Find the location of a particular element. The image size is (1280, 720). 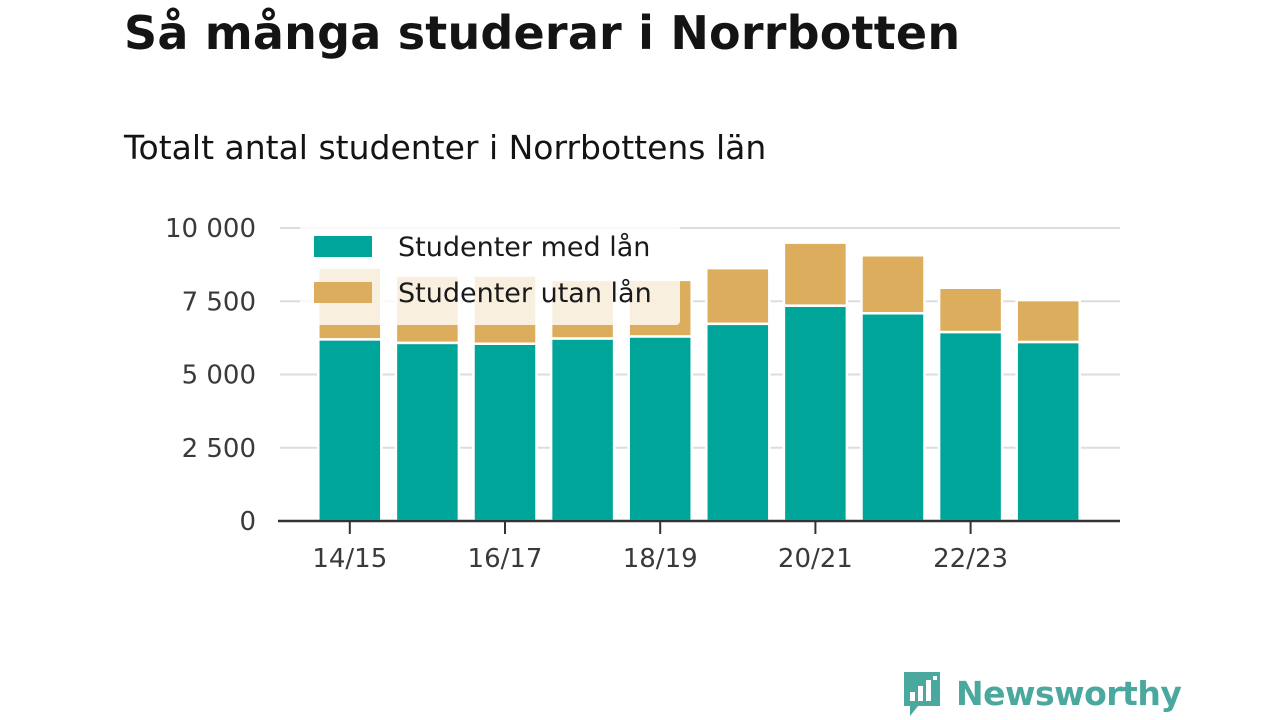

x-tick-label: 22/23 is located at coordinates (970, 559).